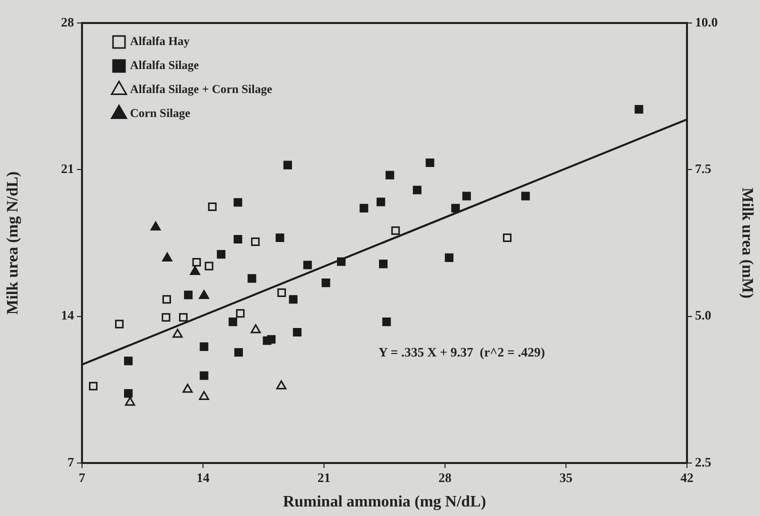 Image resolution: width=760 pixels, height=516 pixels. Describe the element at coordinates (203, 478) in the screenshot. I see `x-tick-label: 14` at that location.